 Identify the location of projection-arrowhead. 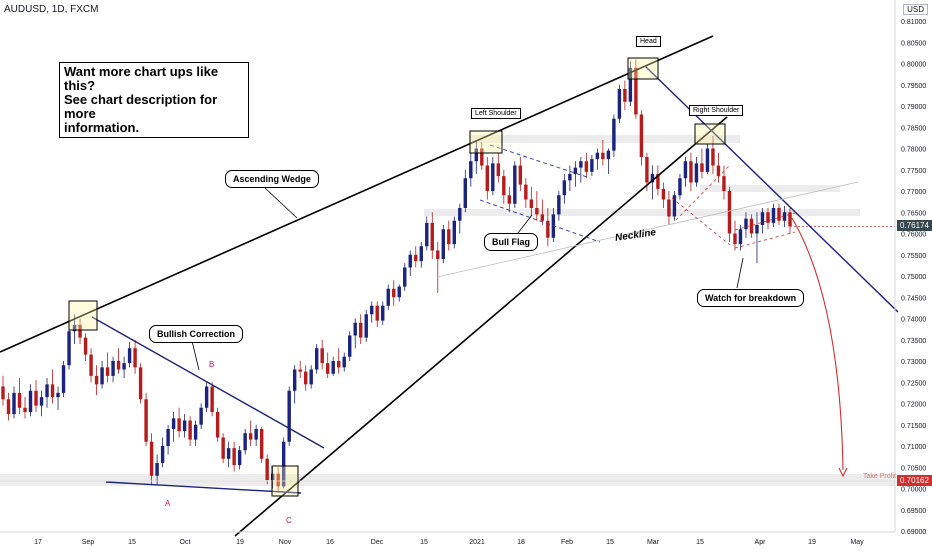
(843, 472).